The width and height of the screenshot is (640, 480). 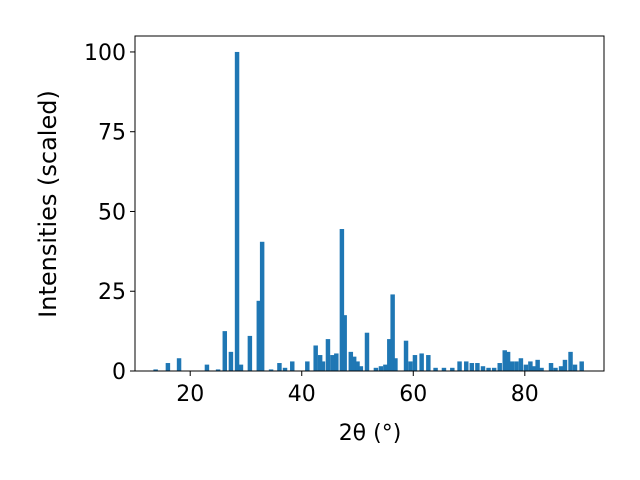 What do you see at coordinates (525, 394) in the screenshot?
I see `x-tick-label: 80` at bounding box center [525, 394].